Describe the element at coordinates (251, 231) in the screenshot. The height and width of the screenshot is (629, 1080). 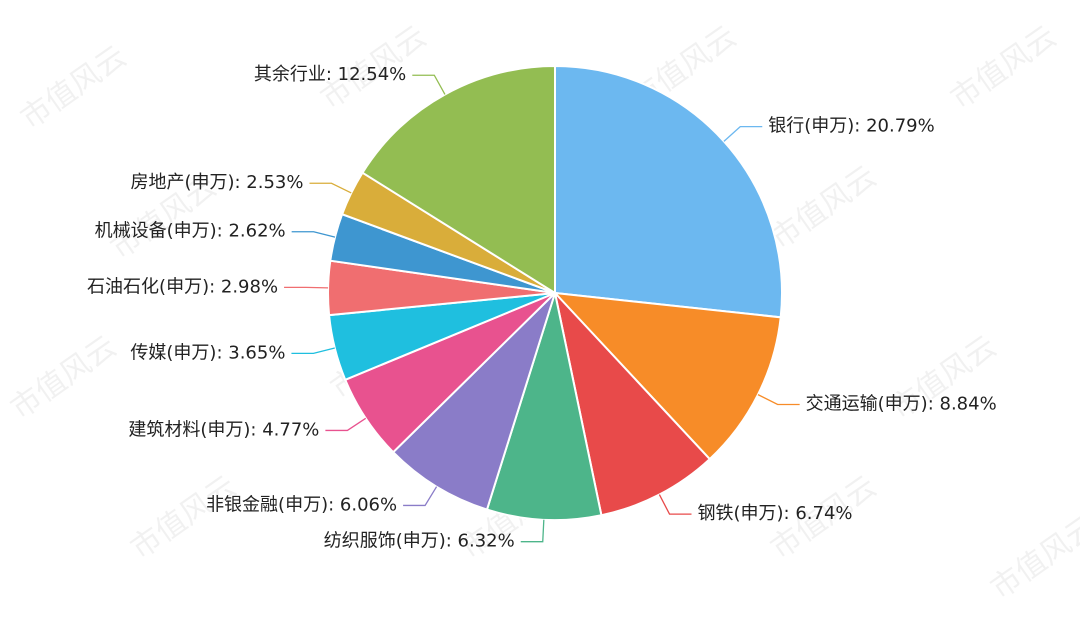
I see `value-label: : 2.62%` at that location.